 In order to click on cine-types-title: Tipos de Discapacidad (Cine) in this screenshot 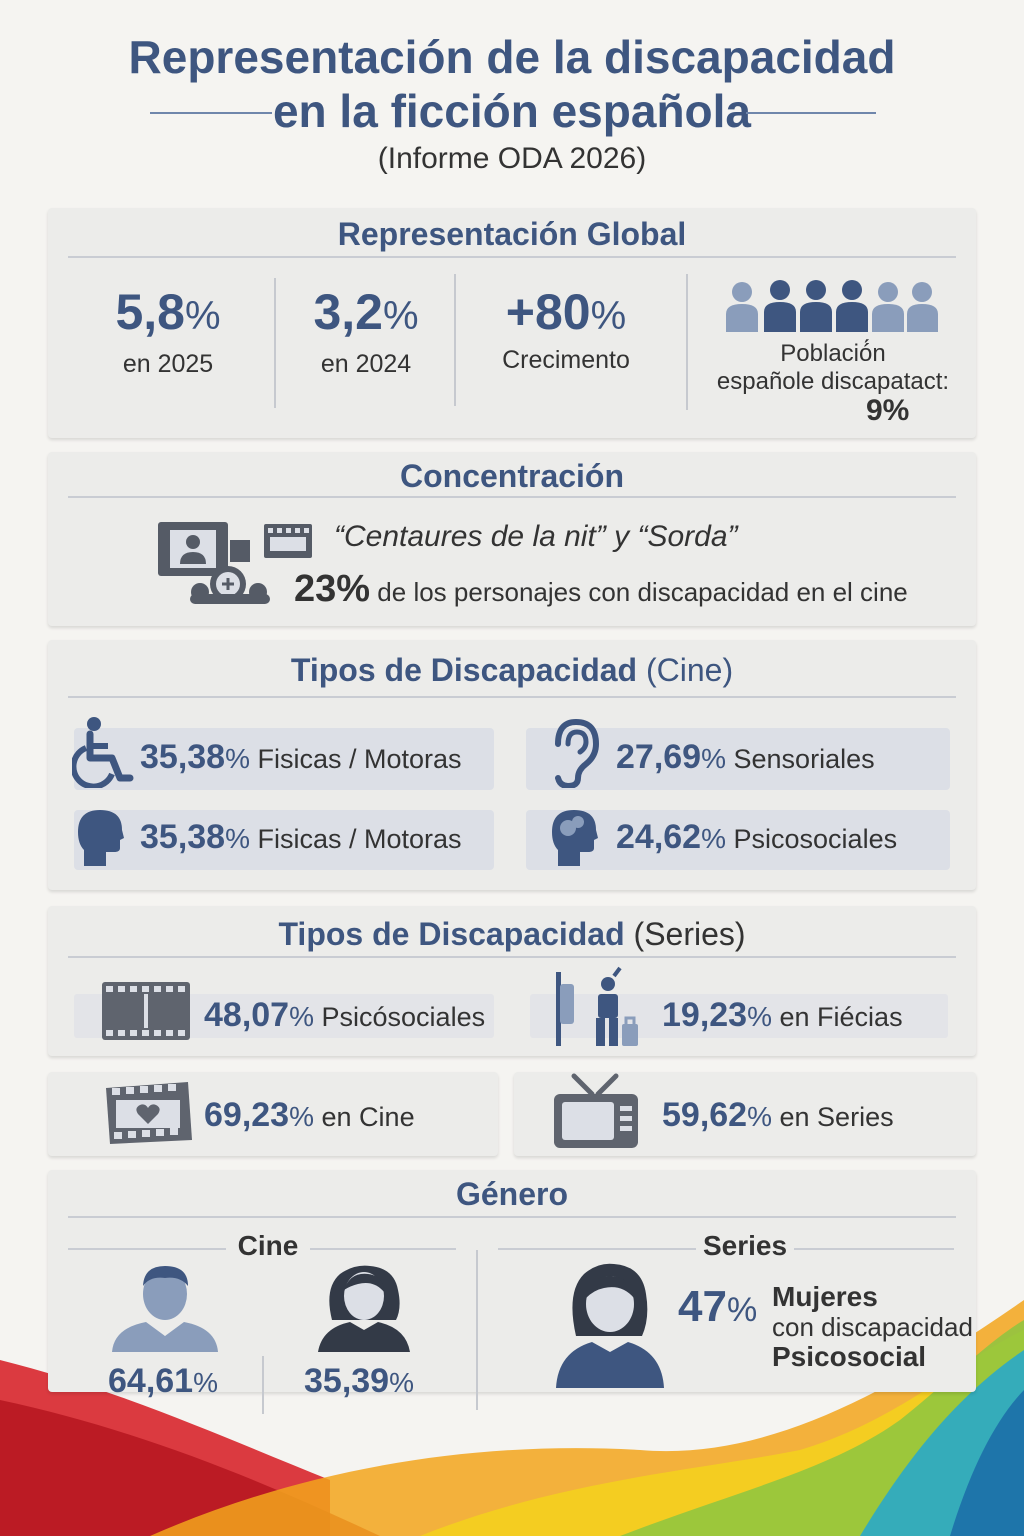, I will do `click(512, 670)`.